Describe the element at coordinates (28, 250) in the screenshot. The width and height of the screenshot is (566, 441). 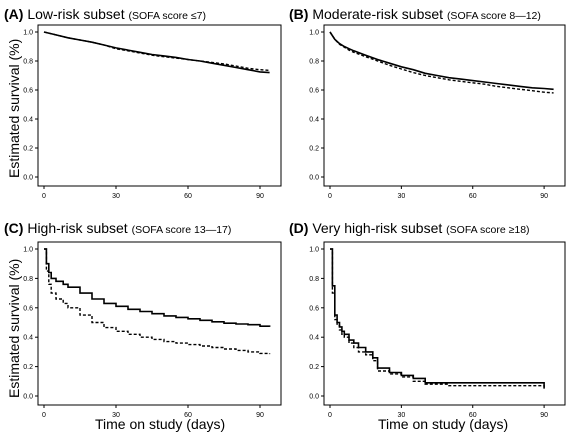
I see `y-tick-label-c-5: 1.0` at that location.